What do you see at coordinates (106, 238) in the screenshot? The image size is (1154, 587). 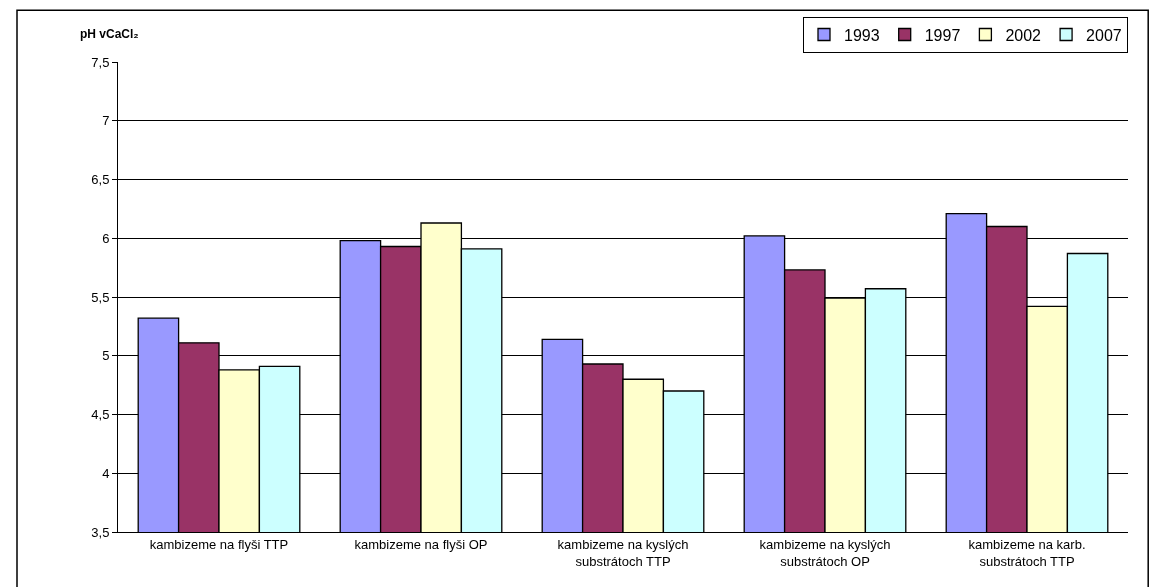 I see `y-tick-label: 6` at bounding box center [106, 238].